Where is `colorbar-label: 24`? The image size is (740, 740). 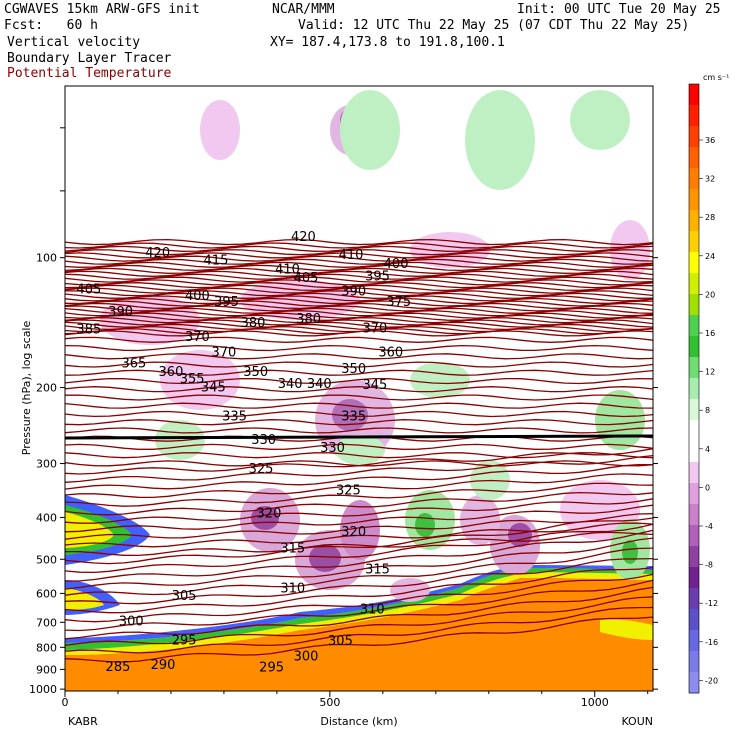 colorbar-label: 24 is located at coordinates (710, 256).